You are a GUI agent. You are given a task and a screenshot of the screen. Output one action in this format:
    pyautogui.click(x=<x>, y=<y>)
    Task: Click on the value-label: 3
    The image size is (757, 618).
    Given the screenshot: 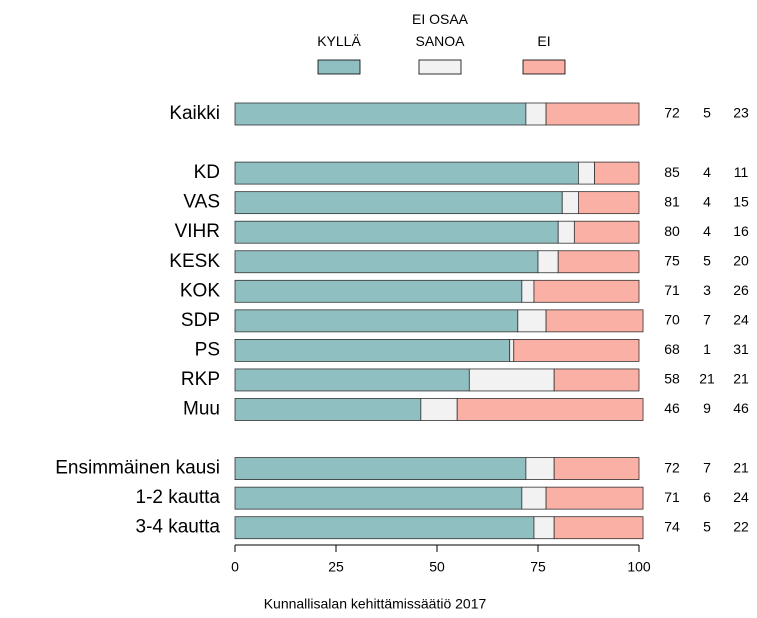 What is the action you would take?
    pyautogui.click(x=707, y=290)
    